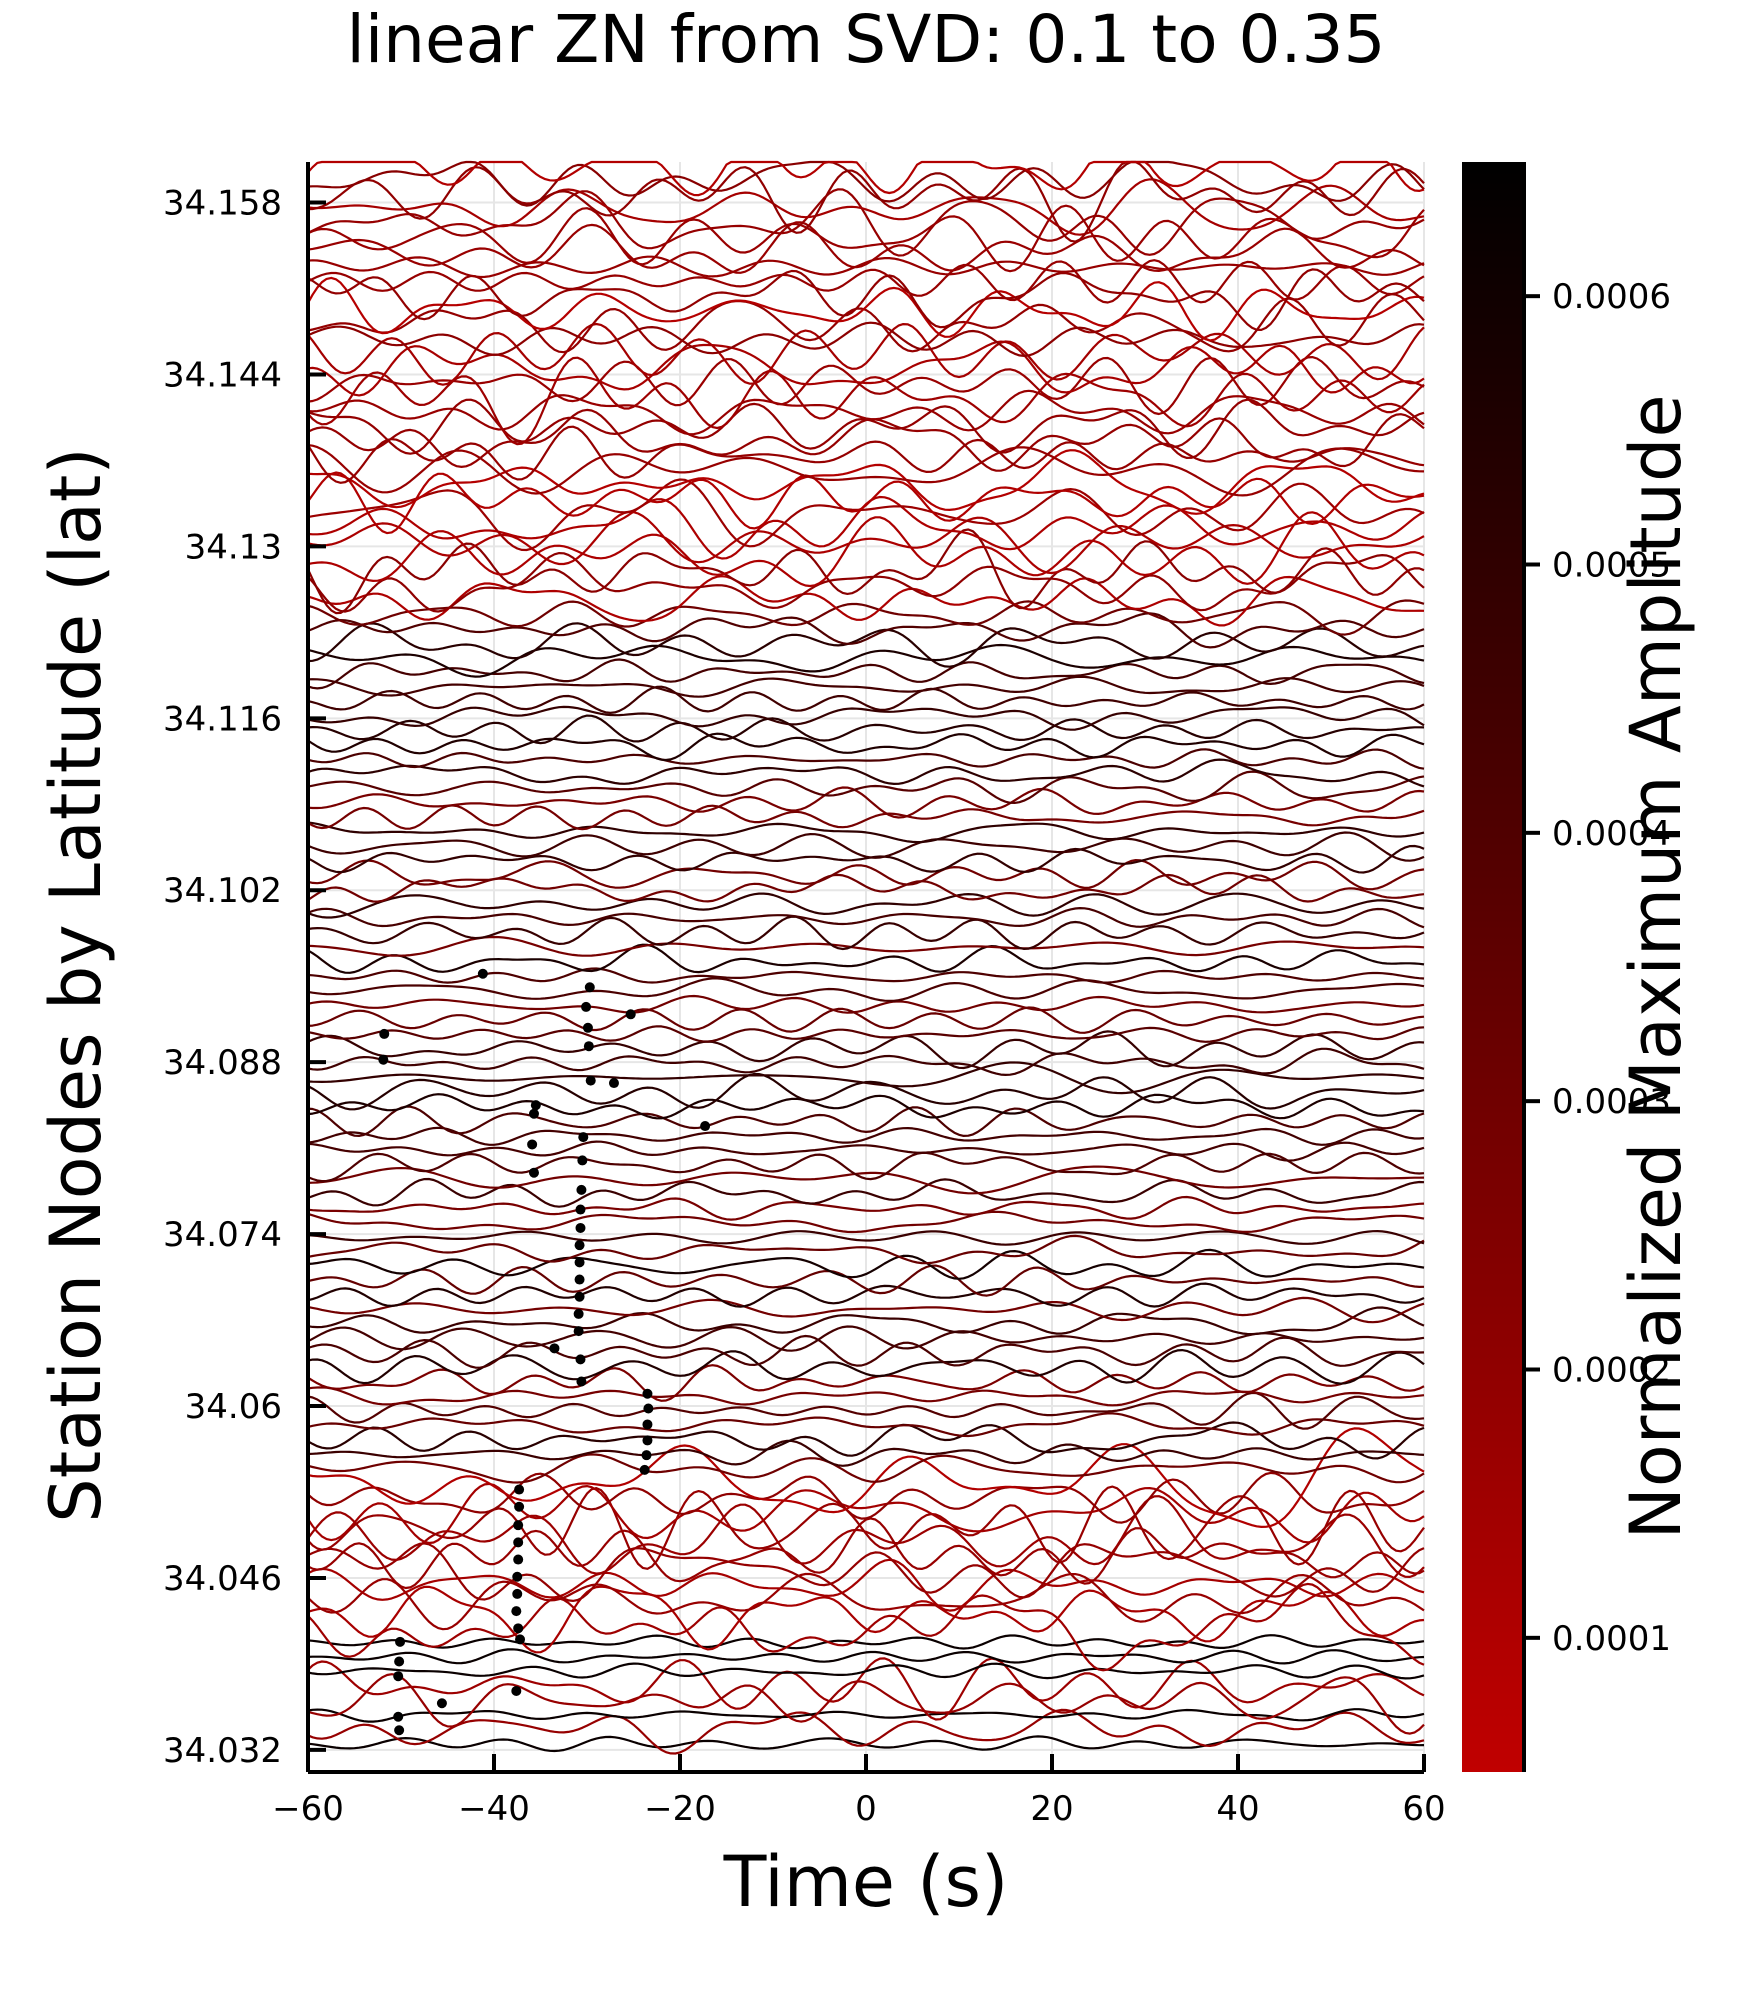 The width and height of the screenshot is (1749, 1999). Describe the element at coordinates (233, 1407) in the screenshot. I see `y-tick-label: 34.06` at that location.